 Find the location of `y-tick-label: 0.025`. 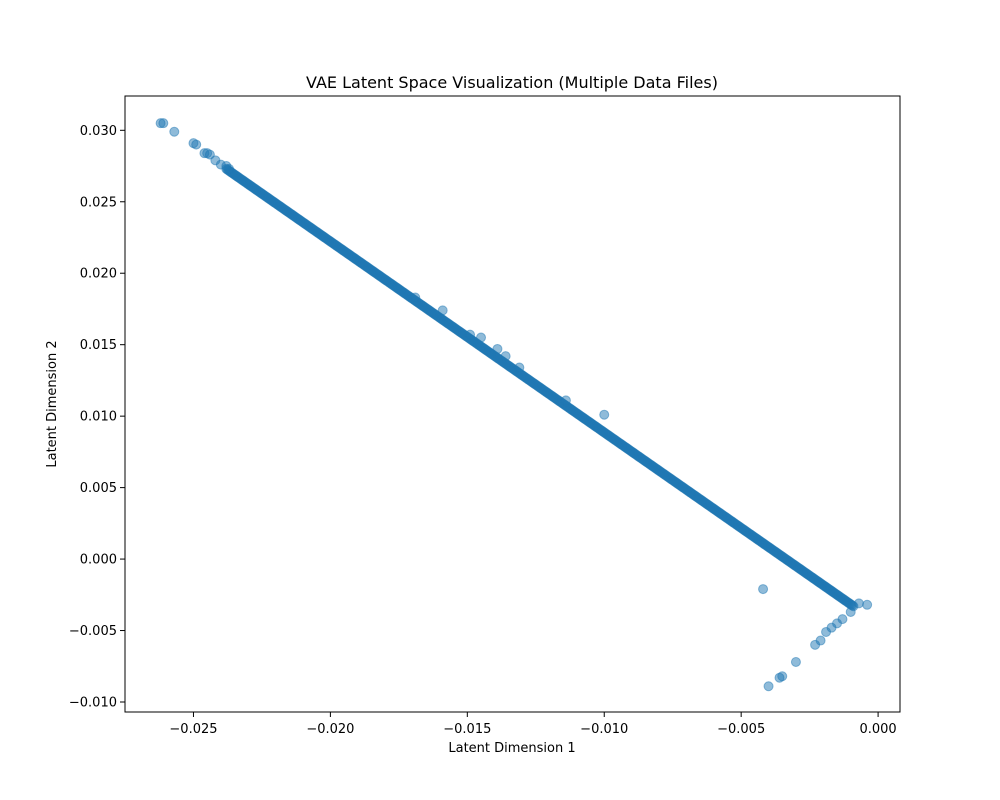

y-tick-label: 0.025 is located at coordinates (98, 202).